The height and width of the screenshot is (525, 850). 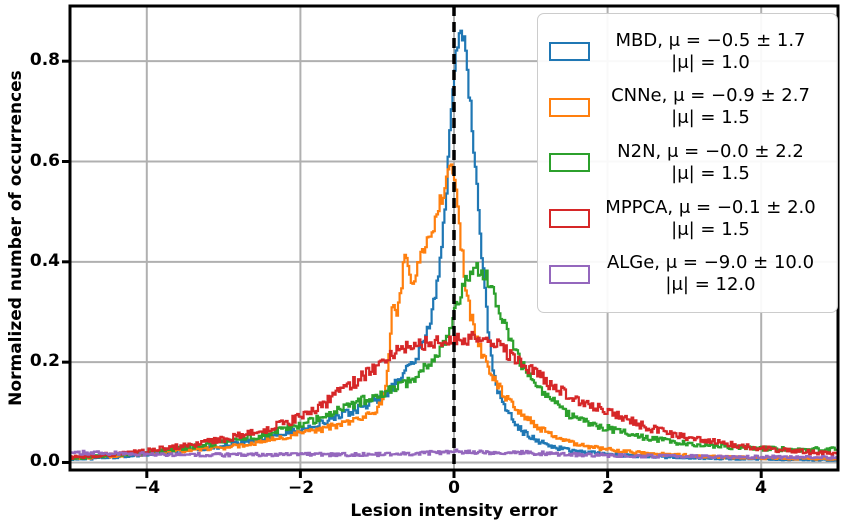 What do you see at coordinates (454, 454) in the screenshot?
I see `curve-alge` at bounding box center [454, 454].